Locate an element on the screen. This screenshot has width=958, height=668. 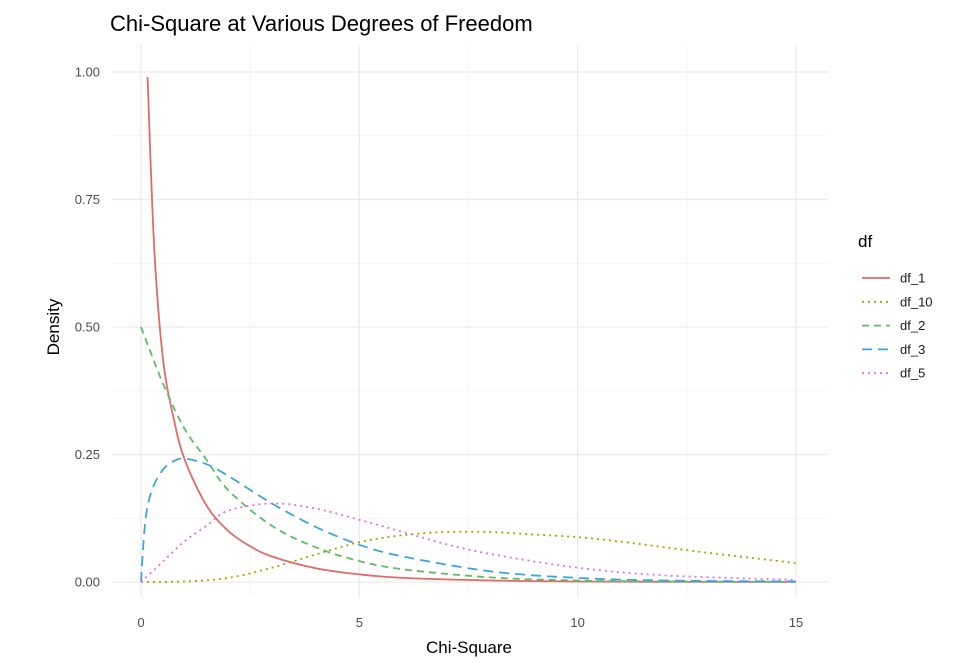
y-tick-label: 0.00 is located at coordinates (87, 582).